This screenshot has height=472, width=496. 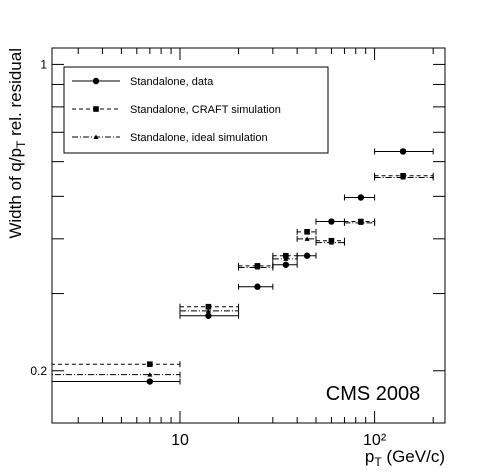 I want to click on y-tick-label: 1, so click(x=43, y=64).